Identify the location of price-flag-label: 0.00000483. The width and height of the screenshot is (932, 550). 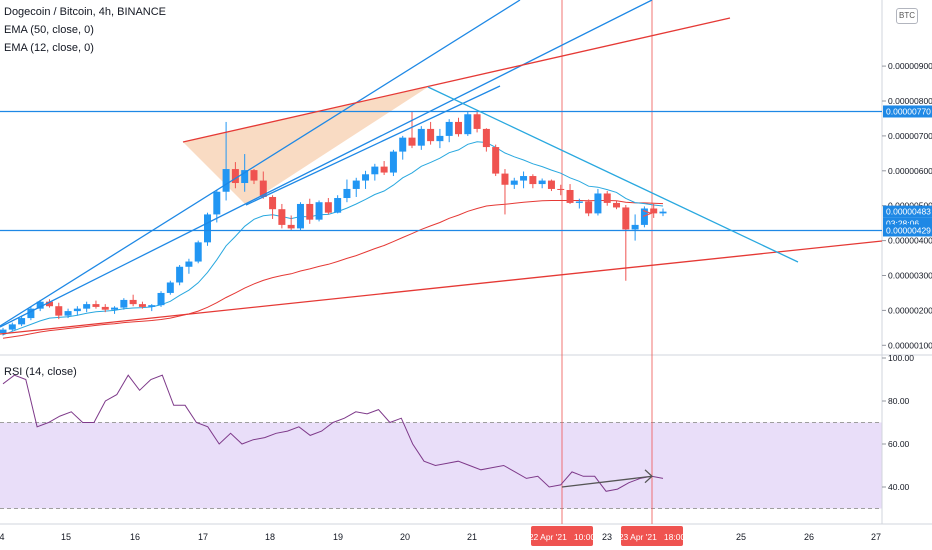
(908, 212).